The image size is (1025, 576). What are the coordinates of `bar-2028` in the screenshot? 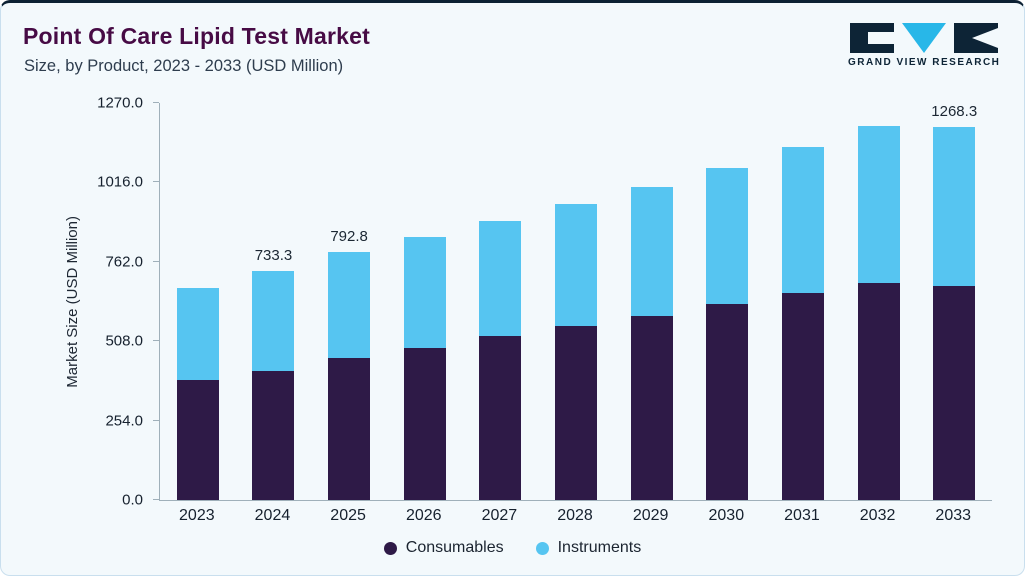 It's located at (576, 352).